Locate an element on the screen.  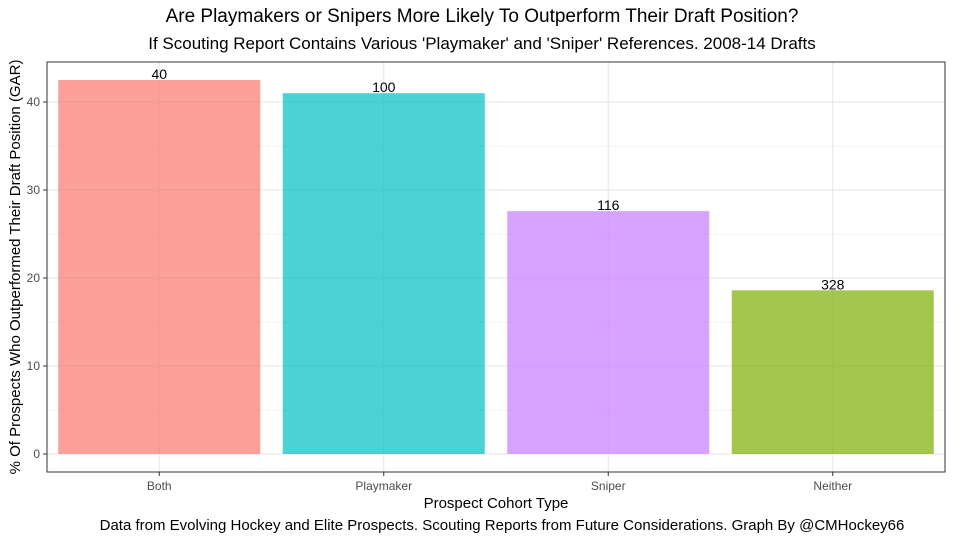
bar-both is located at coordinates (159, 267).